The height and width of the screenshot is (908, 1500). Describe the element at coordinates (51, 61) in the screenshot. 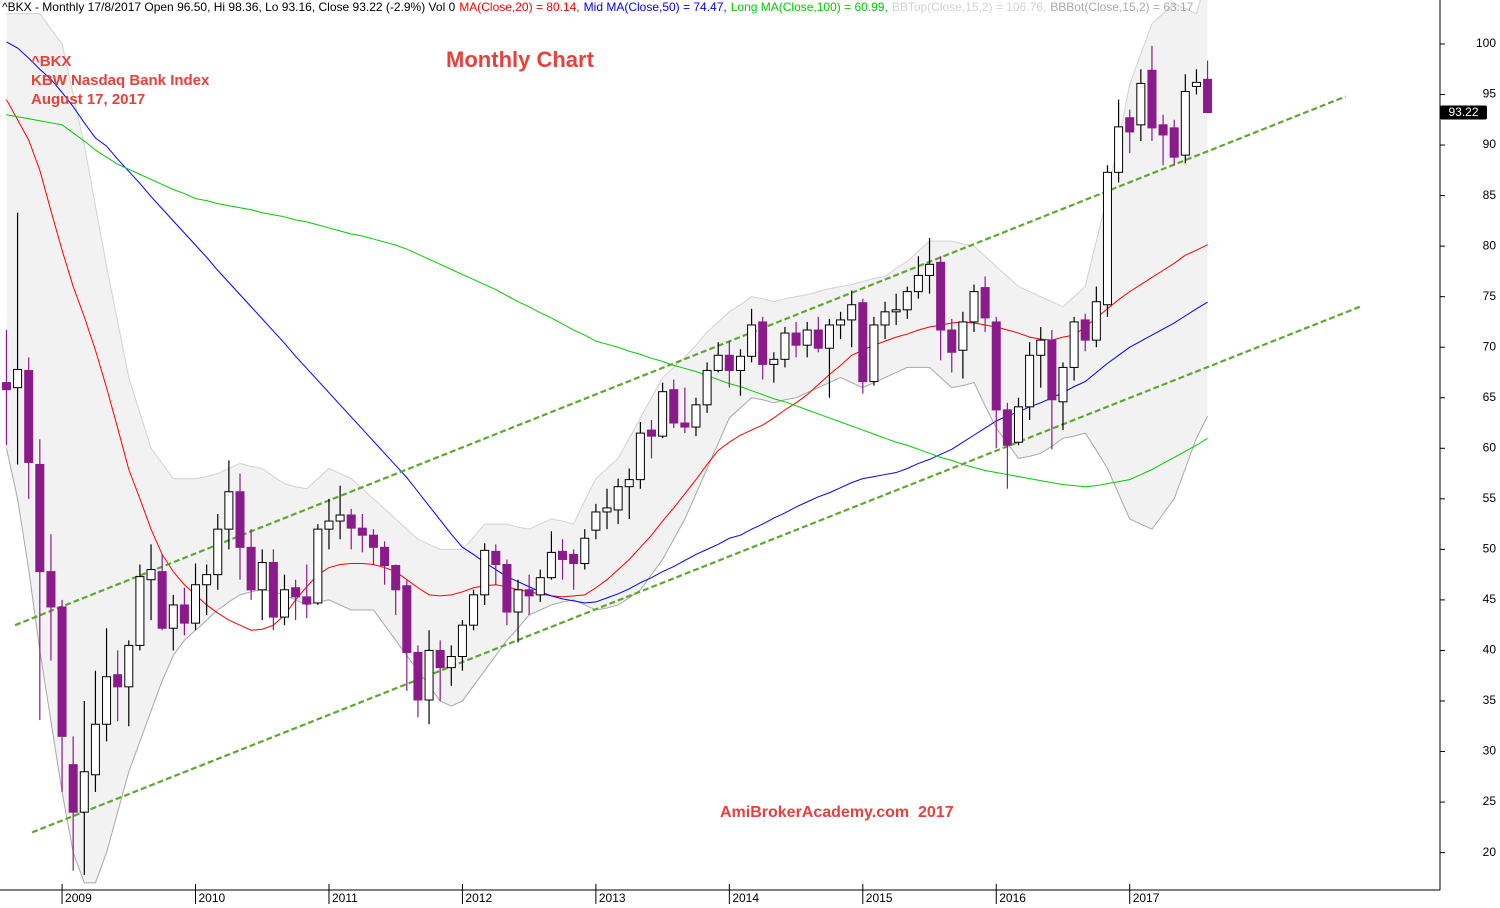

I see `symbol: ^BKX` at that location.